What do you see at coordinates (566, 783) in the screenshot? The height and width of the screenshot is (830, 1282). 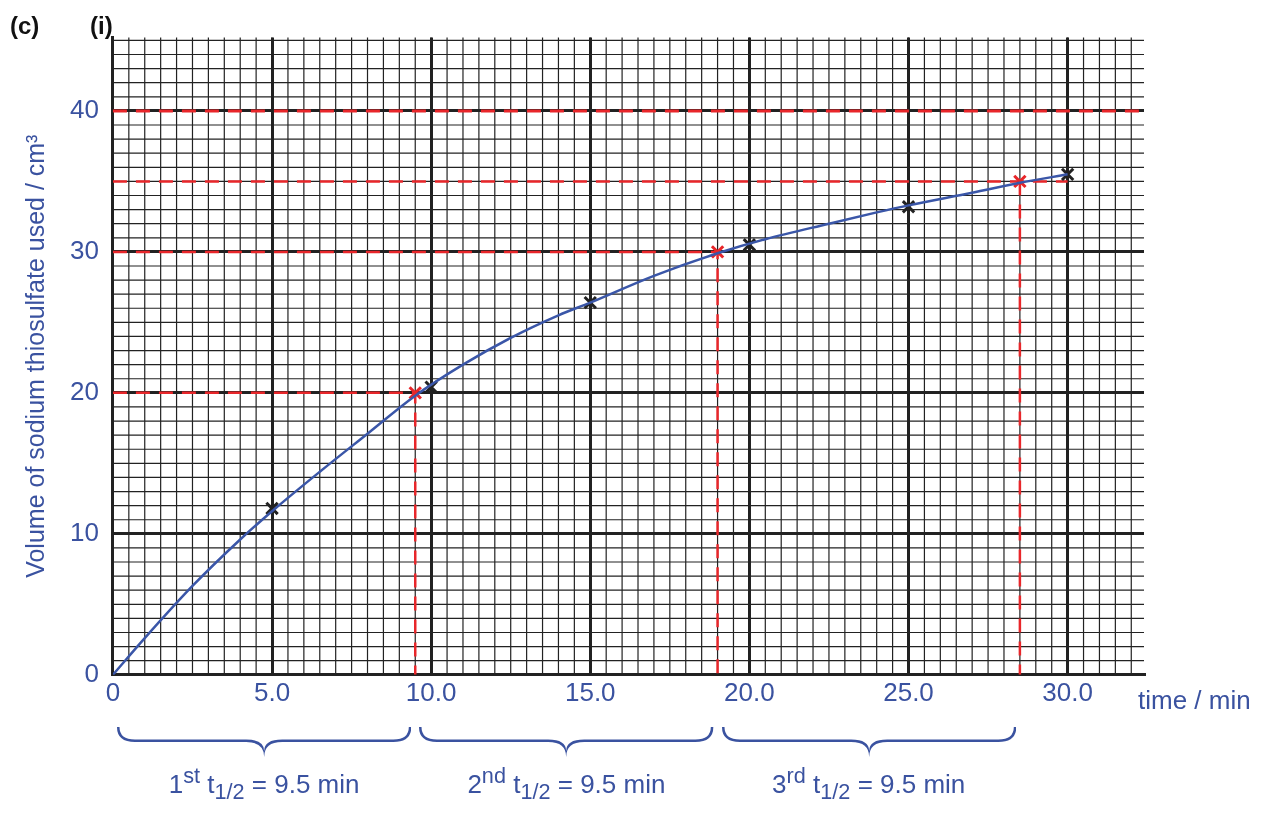 I see `text: 2$^{nd}$ t$_{1/2}$ = 9.5 min` at bounding box center [566, 783].